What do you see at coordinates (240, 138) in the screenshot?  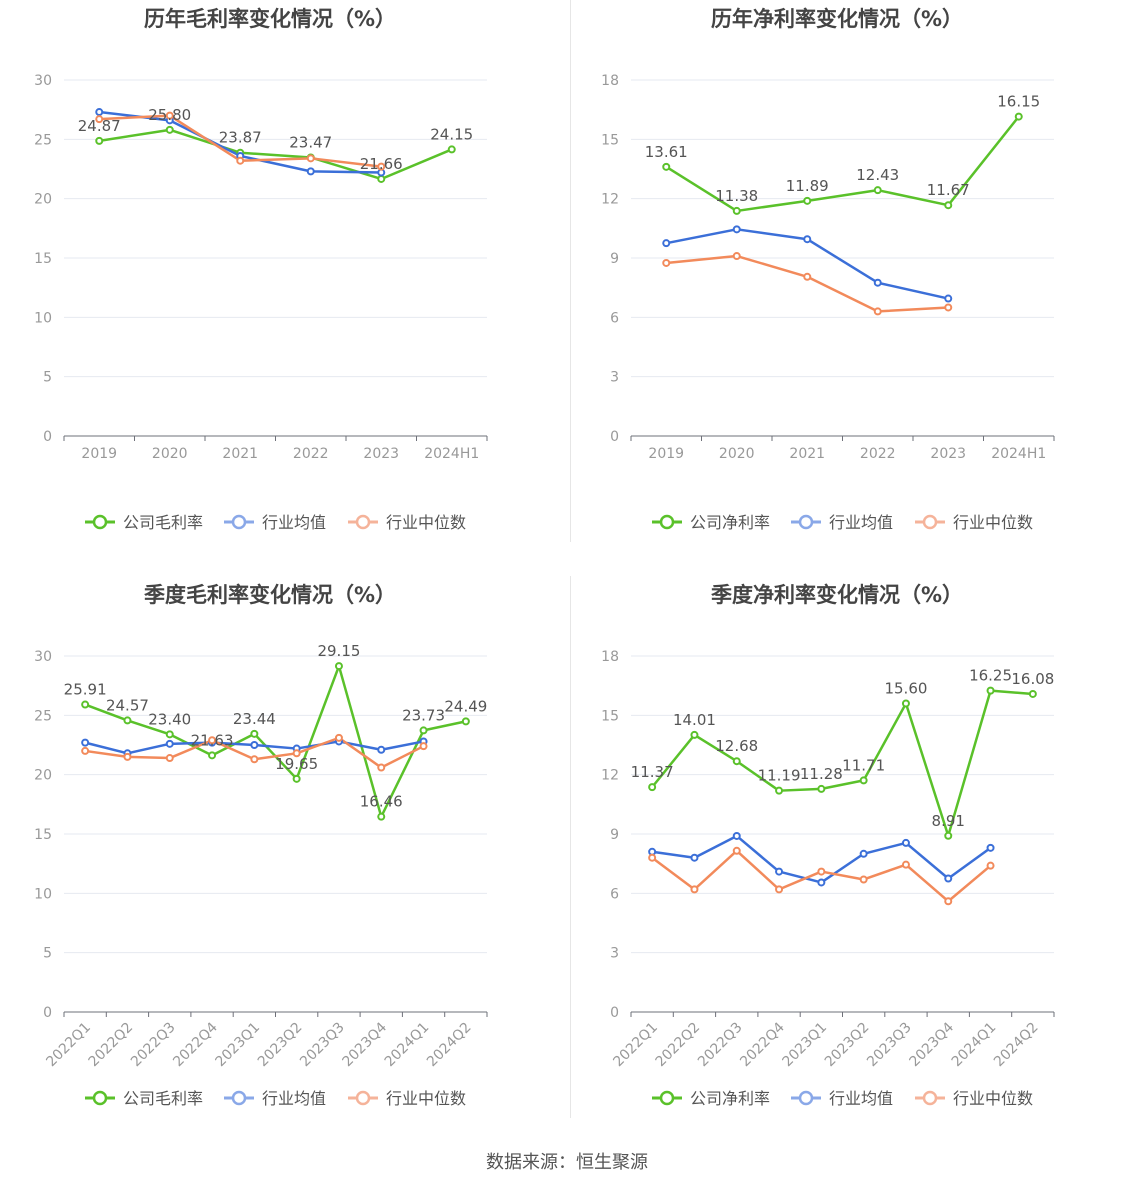 I see `data-label: 23.87` at bounding box center [240, 138].